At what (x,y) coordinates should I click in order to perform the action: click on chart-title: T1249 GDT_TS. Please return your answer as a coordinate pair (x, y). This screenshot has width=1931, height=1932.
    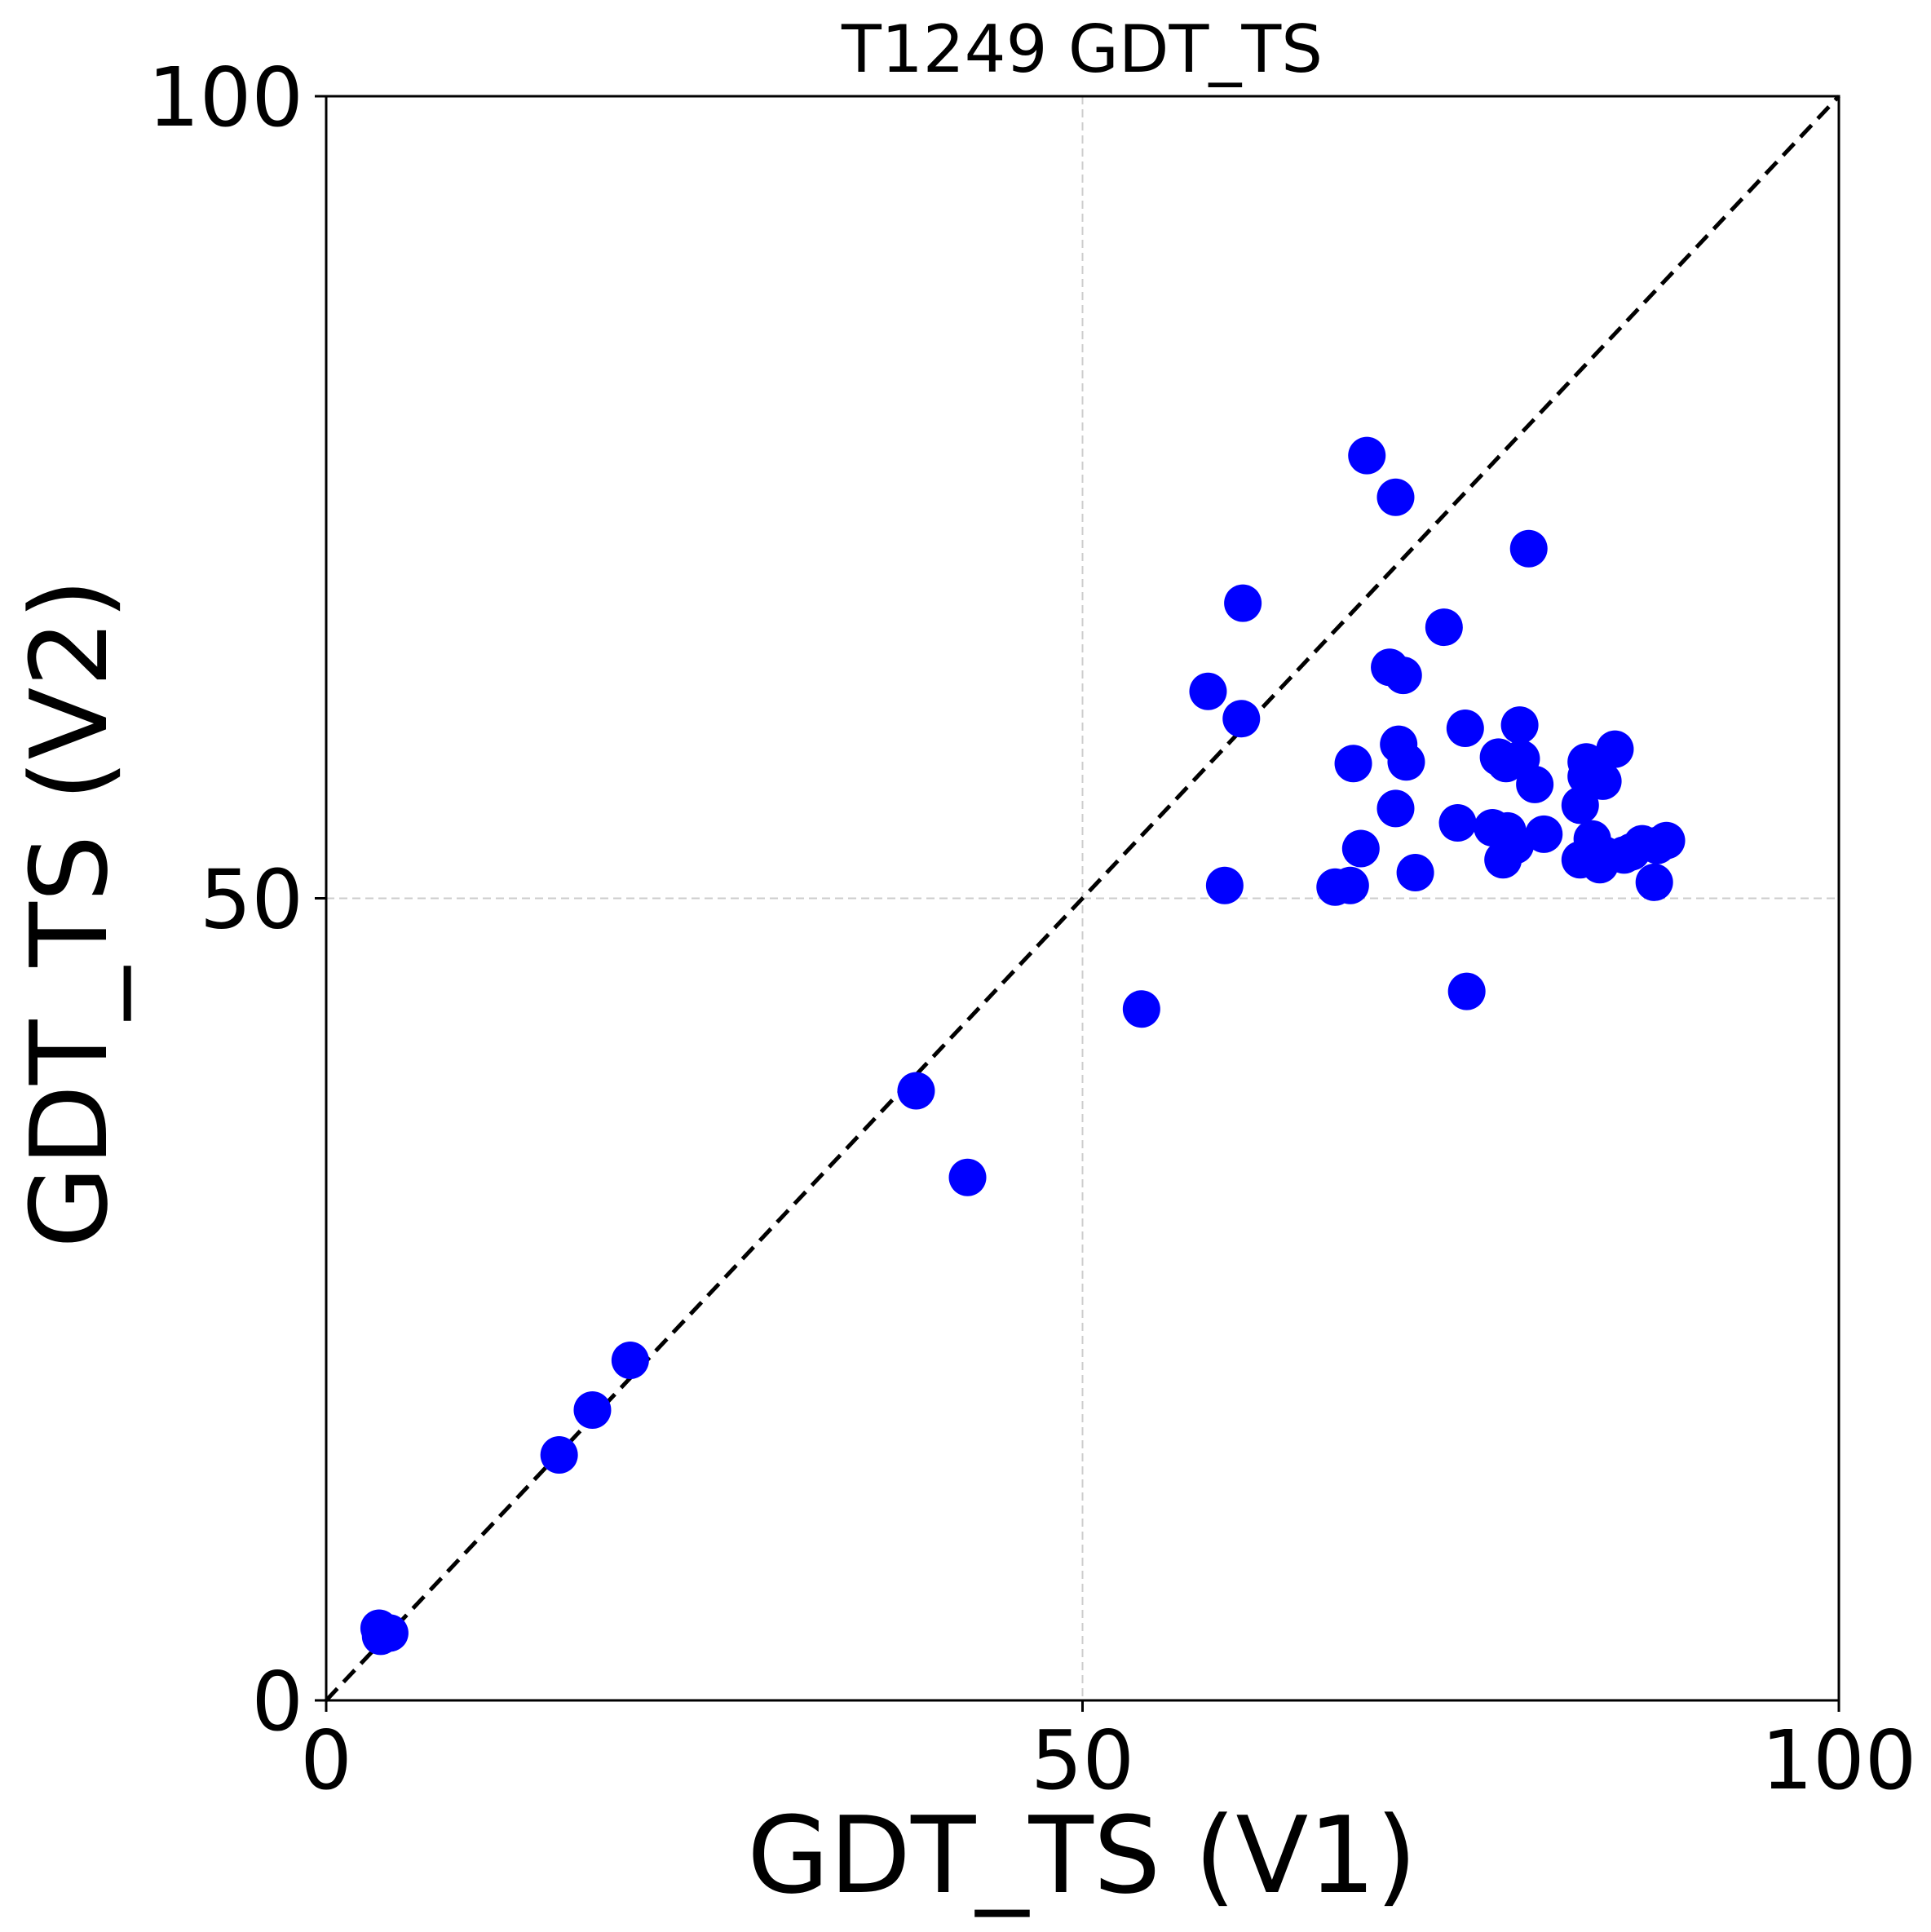
    Looking at the image, I should click on (1082, 49).